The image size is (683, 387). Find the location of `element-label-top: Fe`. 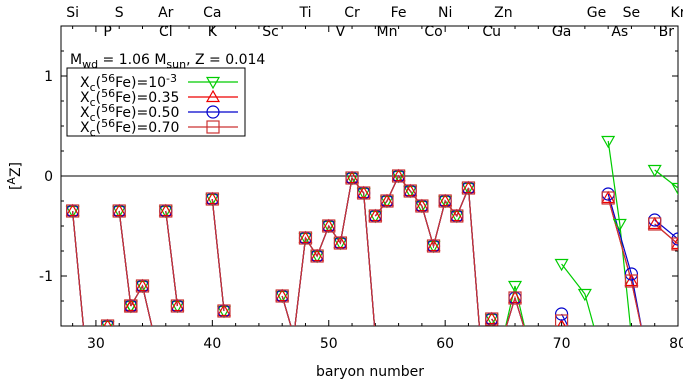

element-label-top: Fe is located at coordinates (399, 13).